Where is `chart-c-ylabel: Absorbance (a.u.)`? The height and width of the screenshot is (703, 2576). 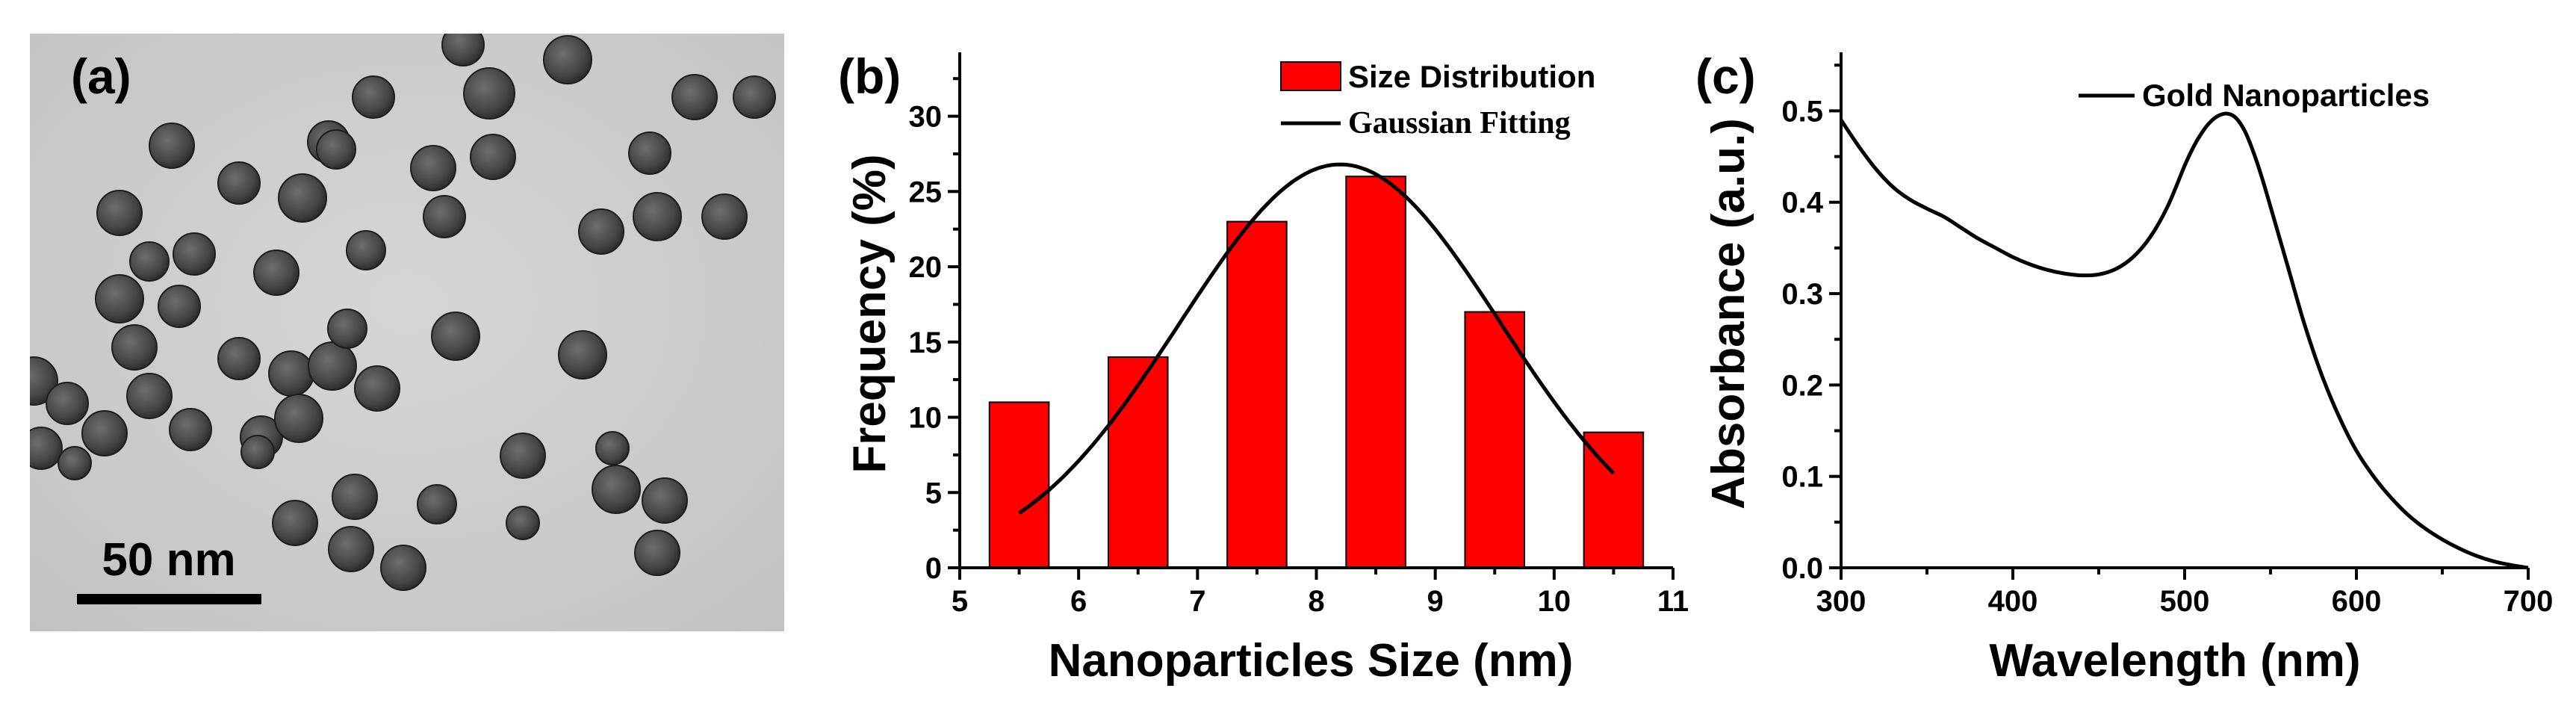 chart-c-ylabel: Absorbance (a.u.) is located at coordinates (1729, 314).